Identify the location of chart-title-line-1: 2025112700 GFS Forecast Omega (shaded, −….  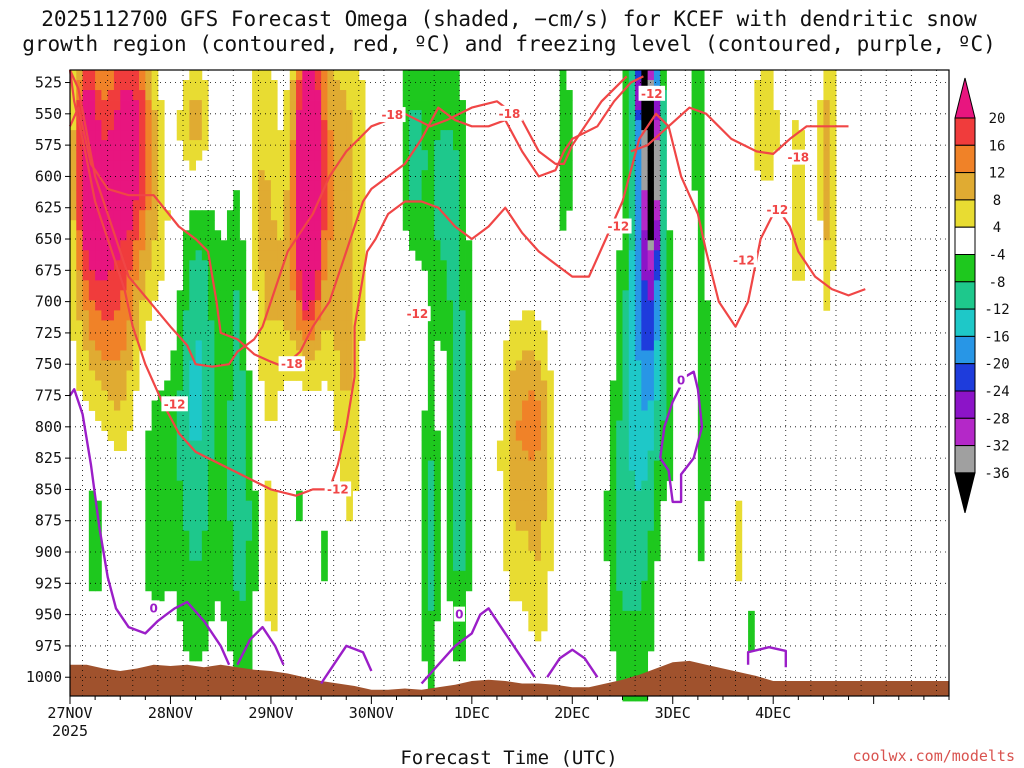
(509, 19).